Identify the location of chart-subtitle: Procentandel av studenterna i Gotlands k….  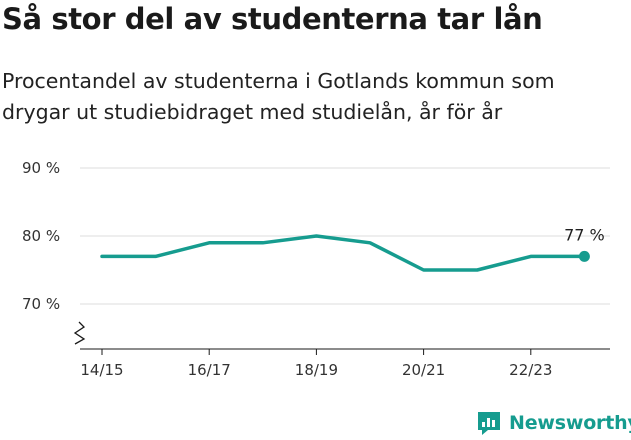
(278, 96).